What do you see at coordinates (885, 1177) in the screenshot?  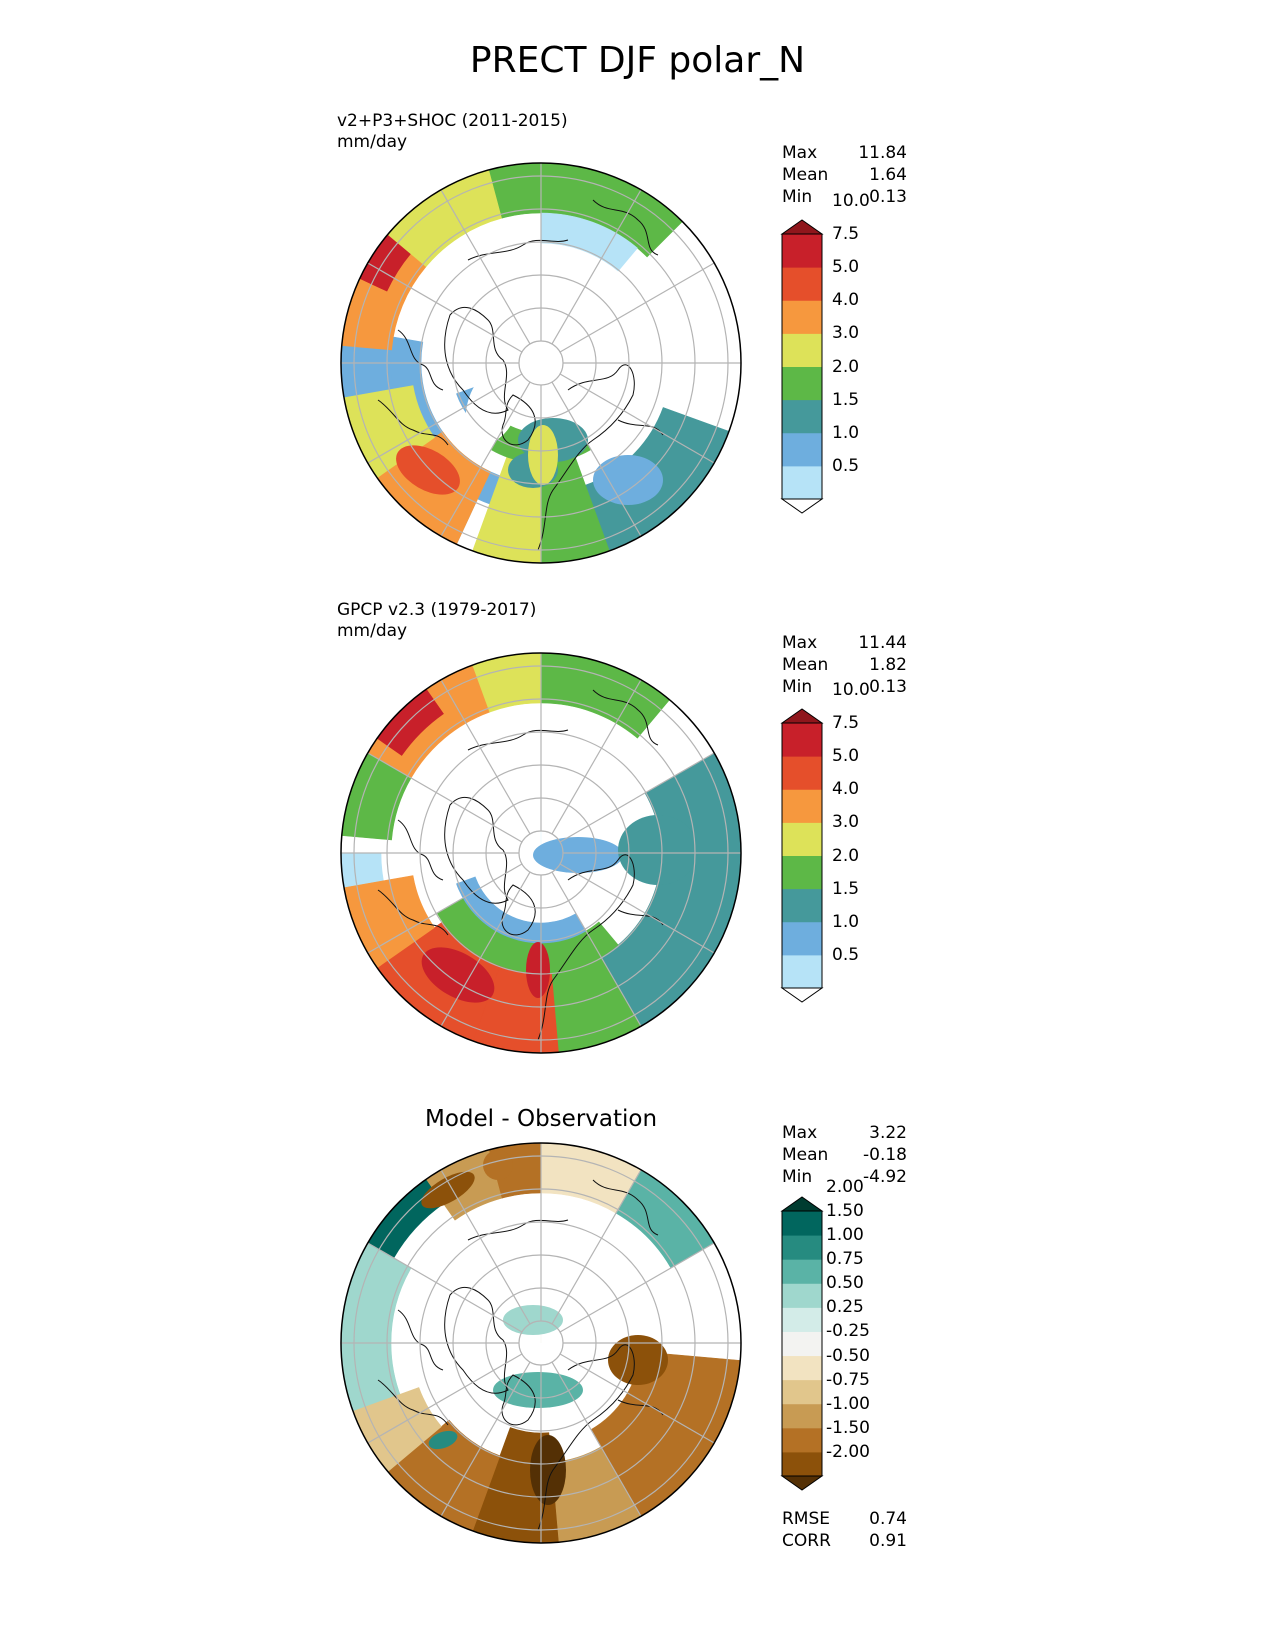 I see `diff-min-value: -4.92` at bounding box center [885, 1177].